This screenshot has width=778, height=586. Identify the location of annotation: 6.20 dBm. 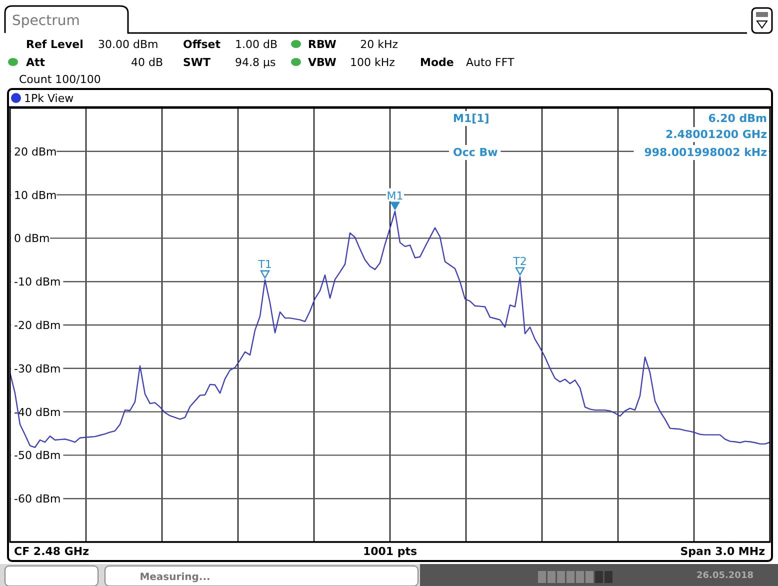
(737, 118).